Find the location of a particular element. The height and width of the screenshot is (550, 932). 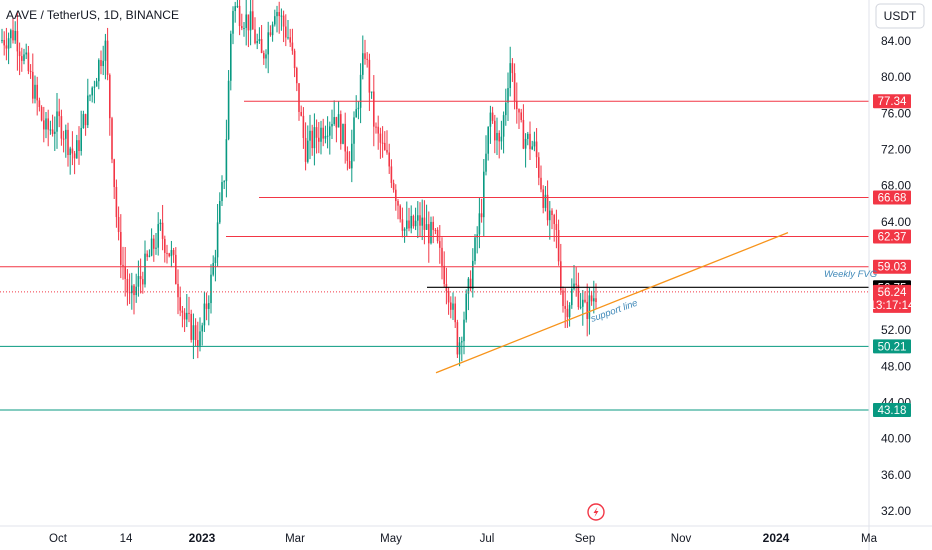

level-badge-resistance is located at coordinates (892, 266).